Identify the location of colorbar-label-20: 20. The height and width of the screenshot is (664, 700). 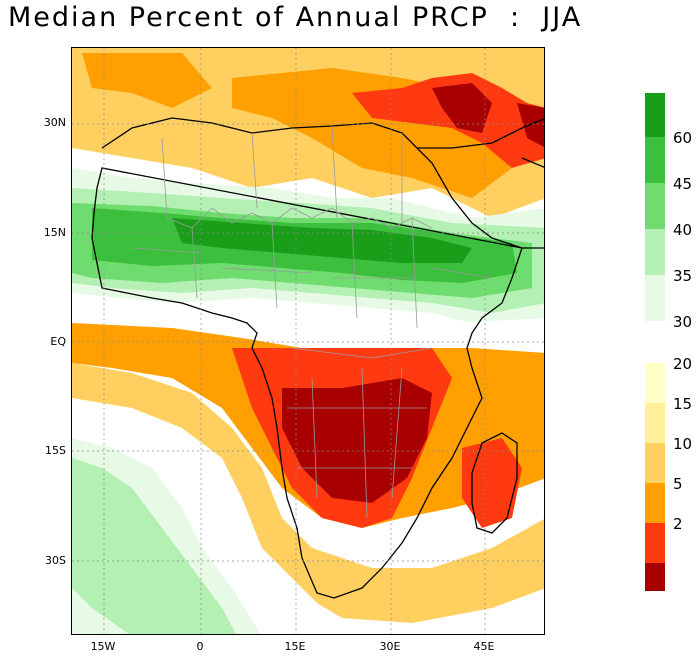
(683, 364).